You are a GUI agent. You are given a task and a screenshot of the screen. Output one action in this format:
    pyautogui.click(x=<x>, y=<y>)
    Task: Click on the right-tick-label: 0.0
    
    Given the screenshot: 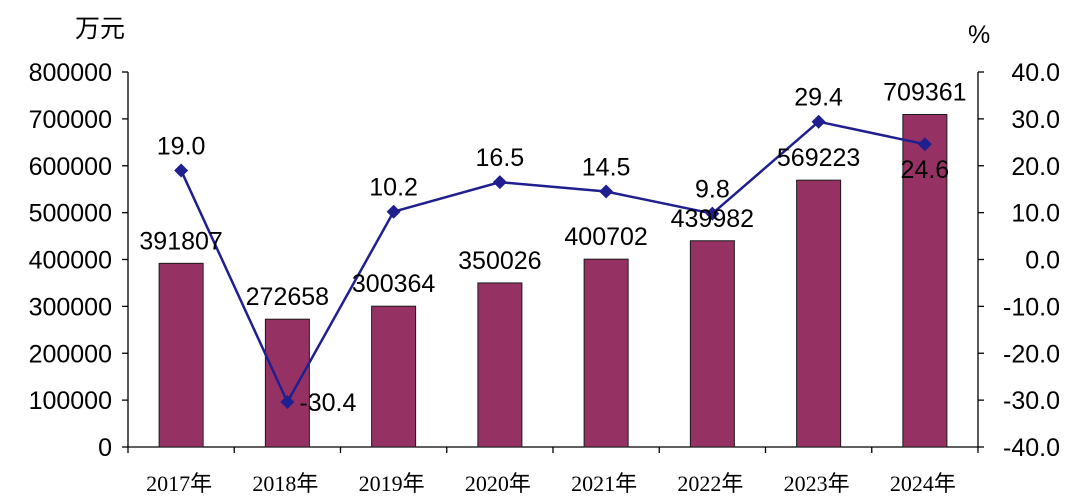 What is the action you would take?
    pyautogui.click(x=1042, y=261)
    